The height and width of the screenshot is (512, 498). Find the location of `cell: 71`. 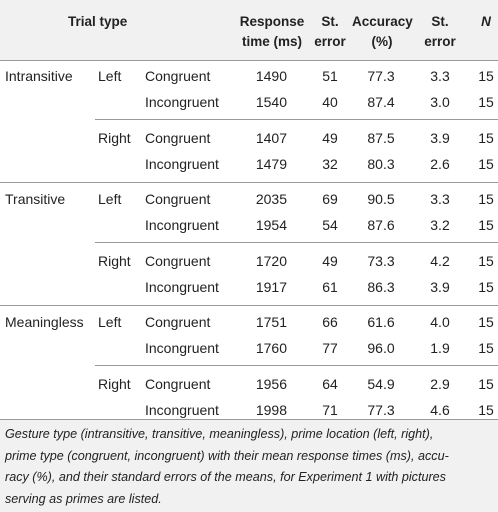

cell: 71 is located at coordinates (330, 410).